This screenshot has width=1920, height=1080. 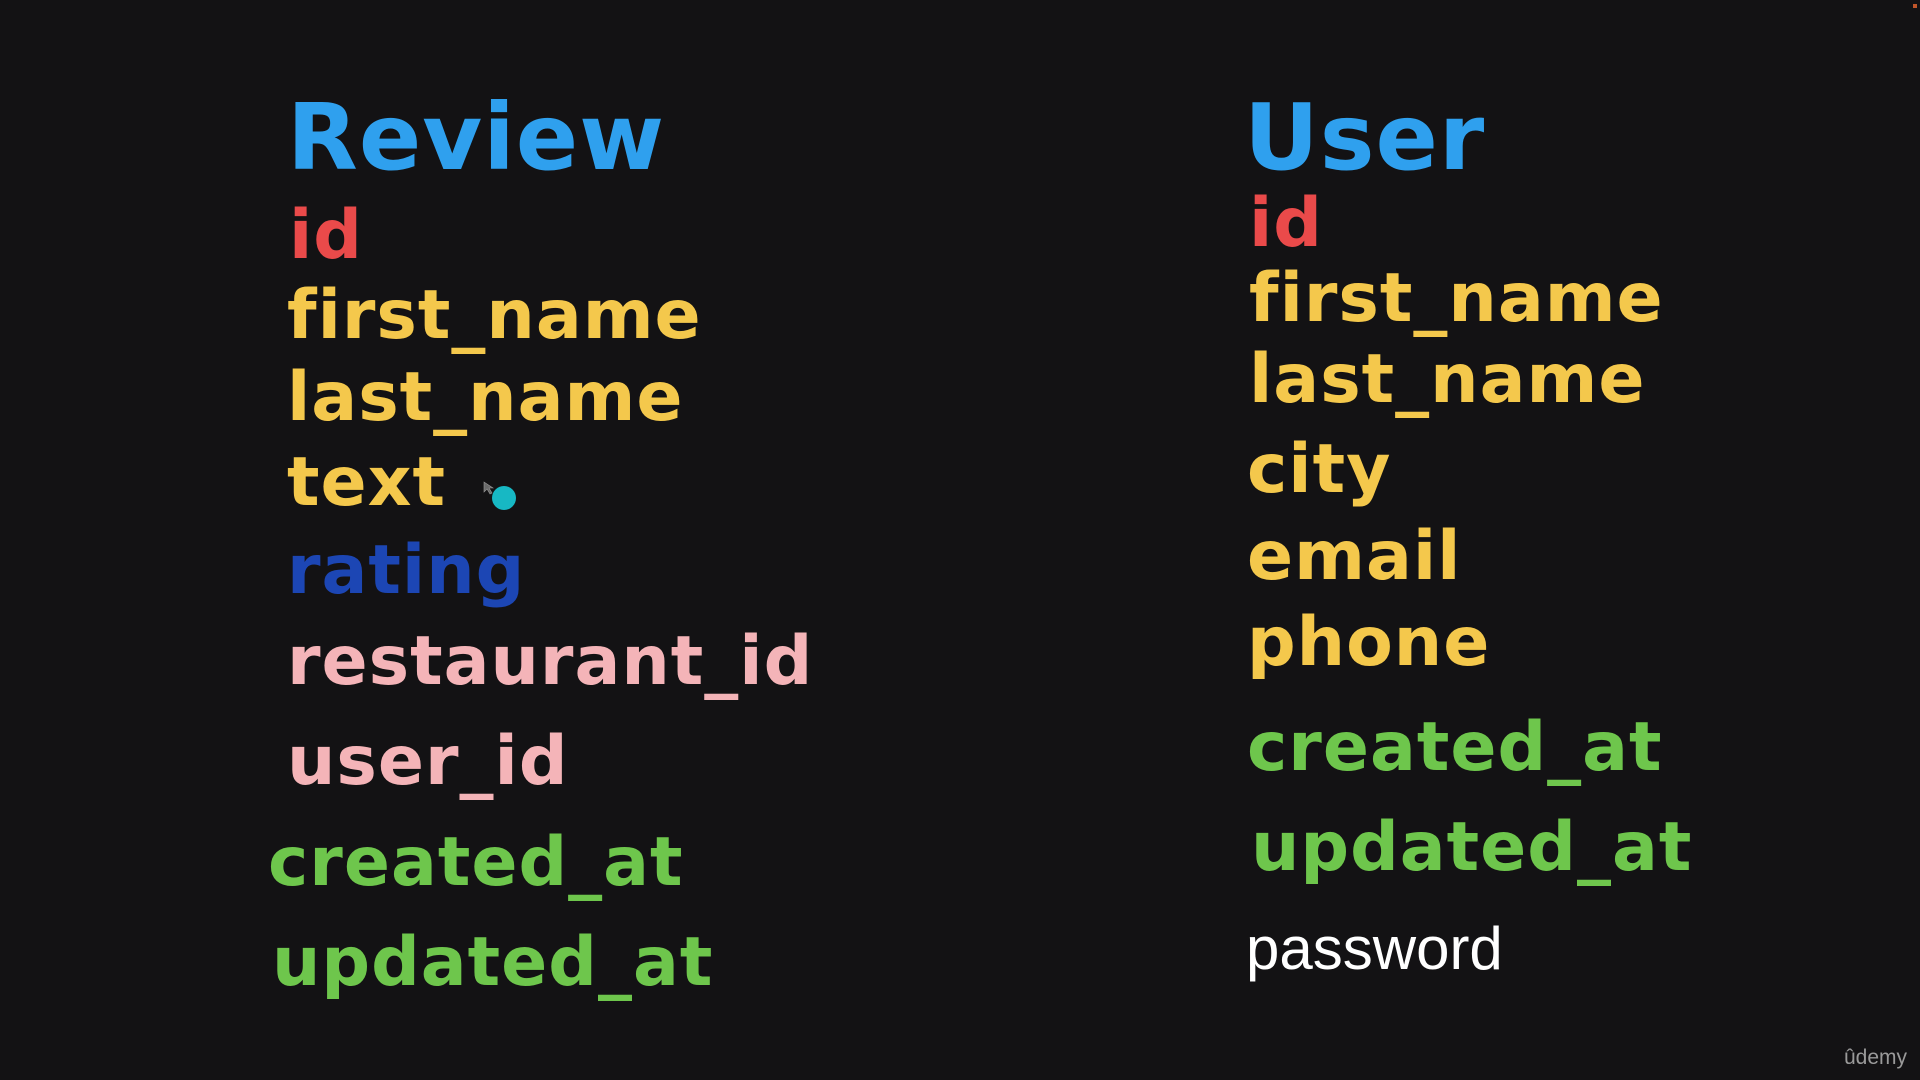 I want to click on review-field-restaurant-id: restaurant_id, so click(x=550, y=661).